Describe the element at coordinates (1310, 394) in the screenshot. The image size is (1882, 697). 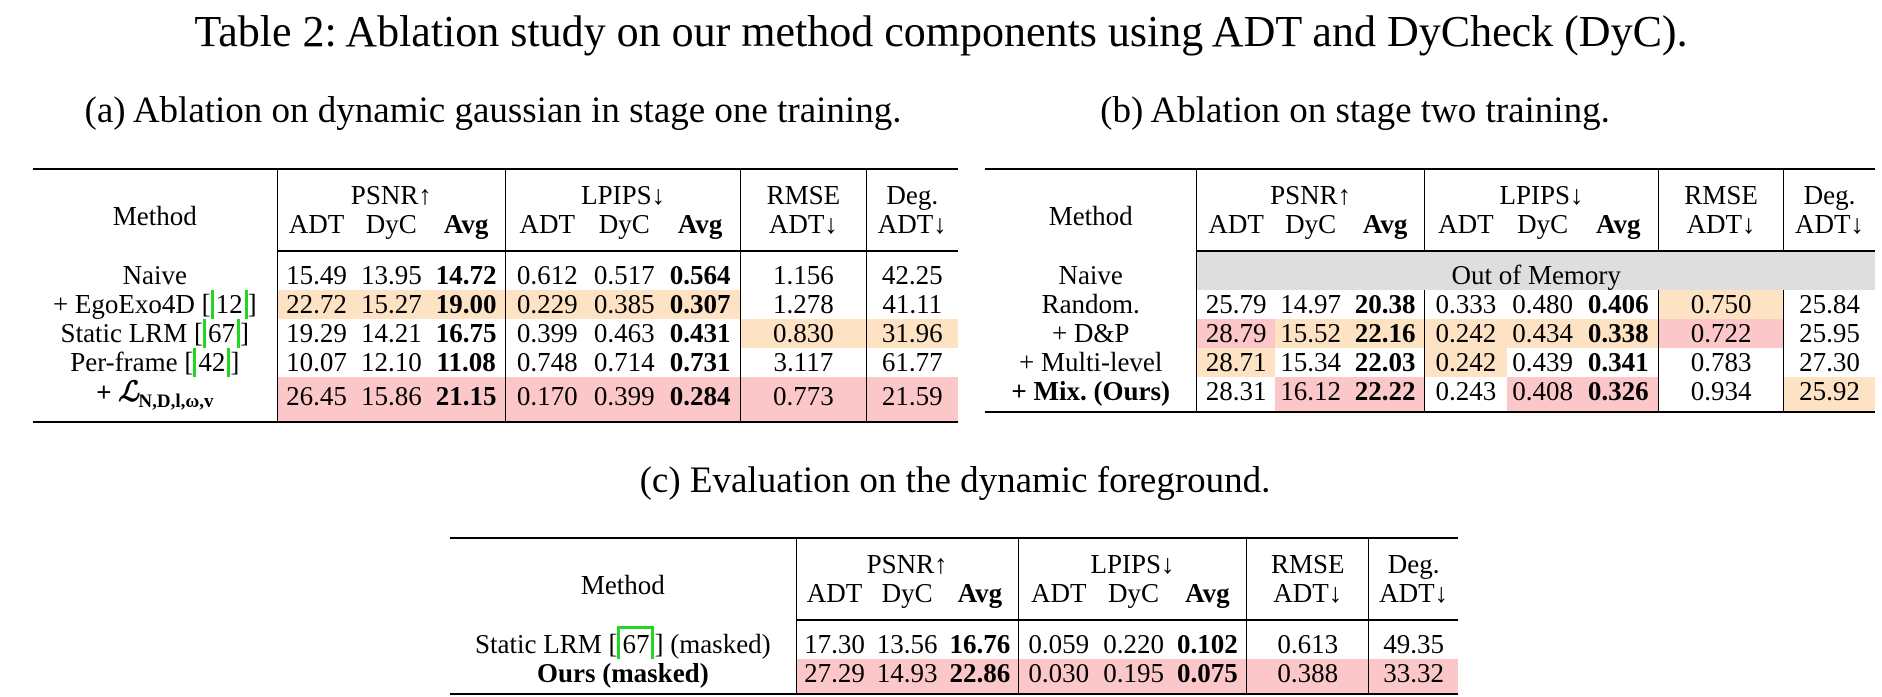
I see `cell: 16.12` at that location.